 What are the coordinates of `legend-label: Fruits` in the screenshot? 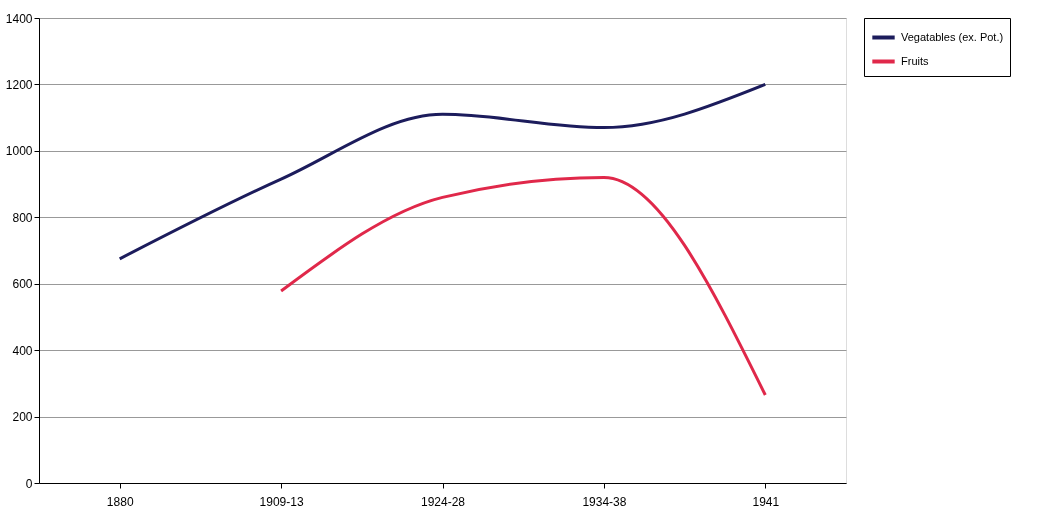 It's located at (915, 60).